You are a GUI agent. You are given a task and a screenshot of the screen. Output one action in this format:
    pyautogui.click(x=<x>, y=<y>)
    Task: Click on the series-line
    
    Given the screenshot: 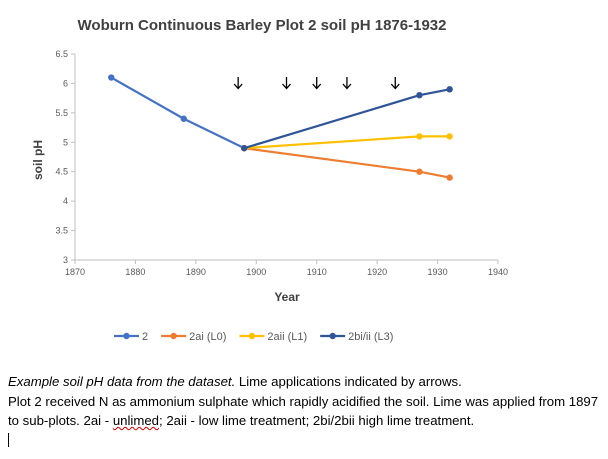 What is the action you would take?
    pyautogui.click(x=177, y=113)
    